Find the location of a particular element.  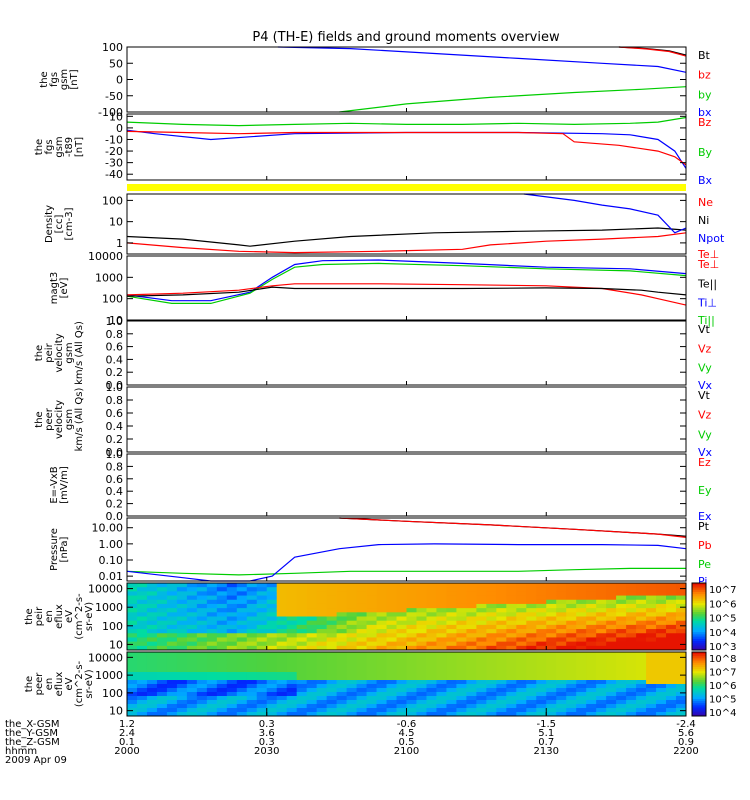

x-tick-label: 5.6 is located at coordinates (686, 733).